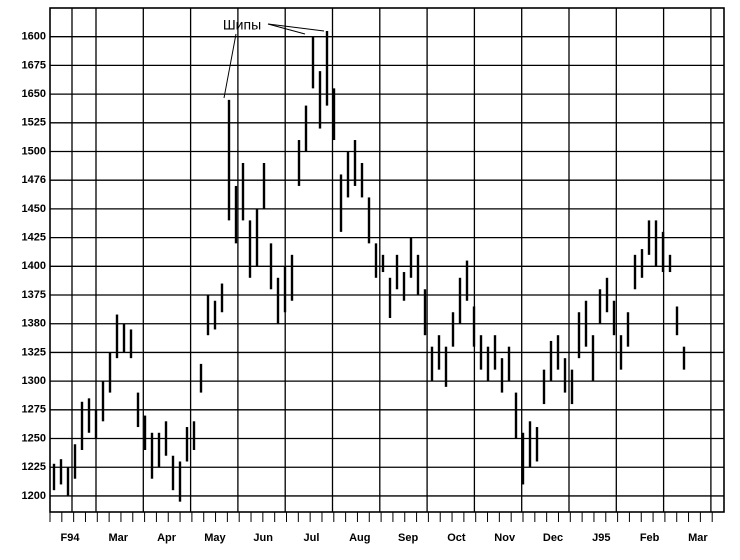 This screenshot has width=740, height=560. Describe the element at coordinates (34, 94) in the screenshot. I see `y-tick-label: 1650` at that location.